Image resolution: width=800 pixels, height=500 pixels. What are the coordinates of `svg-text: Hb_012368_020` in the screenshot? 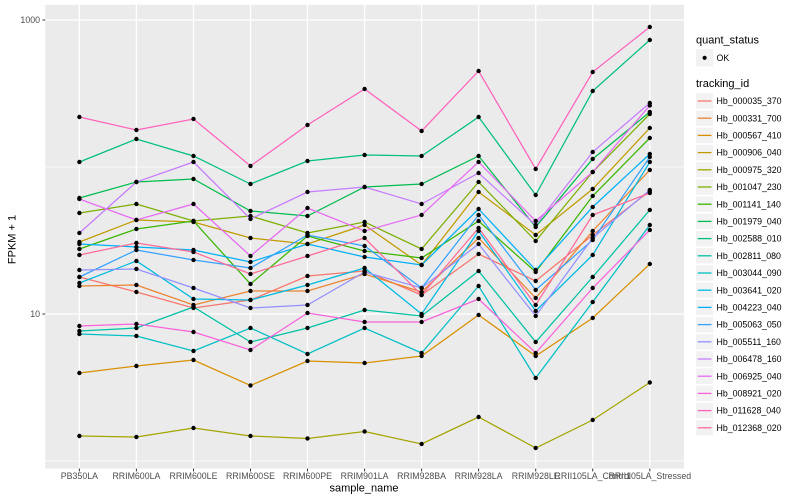 It's located at (749, 428).